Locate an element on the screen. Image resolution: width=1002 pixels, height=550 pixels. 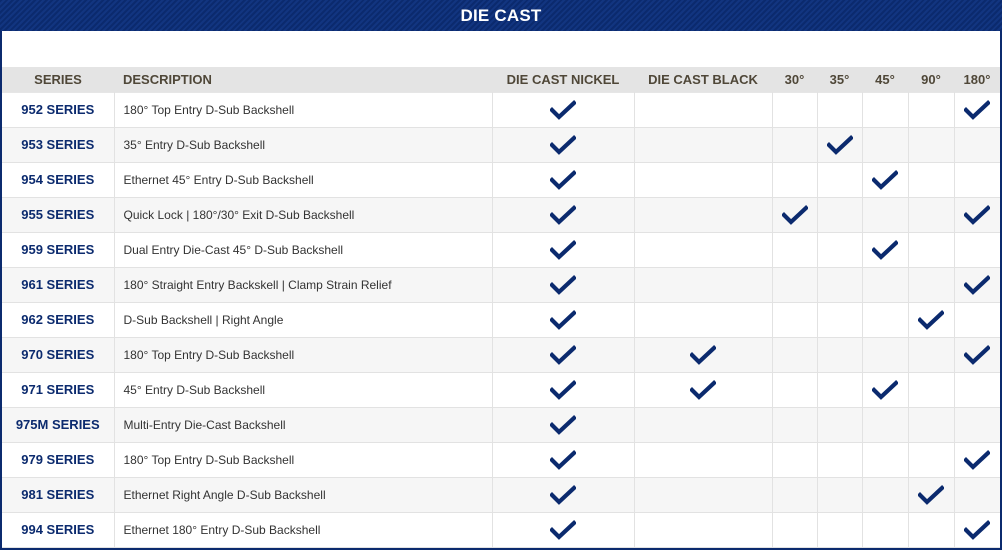
series-link: 959 SERIES is located at coordinates (58, 249).